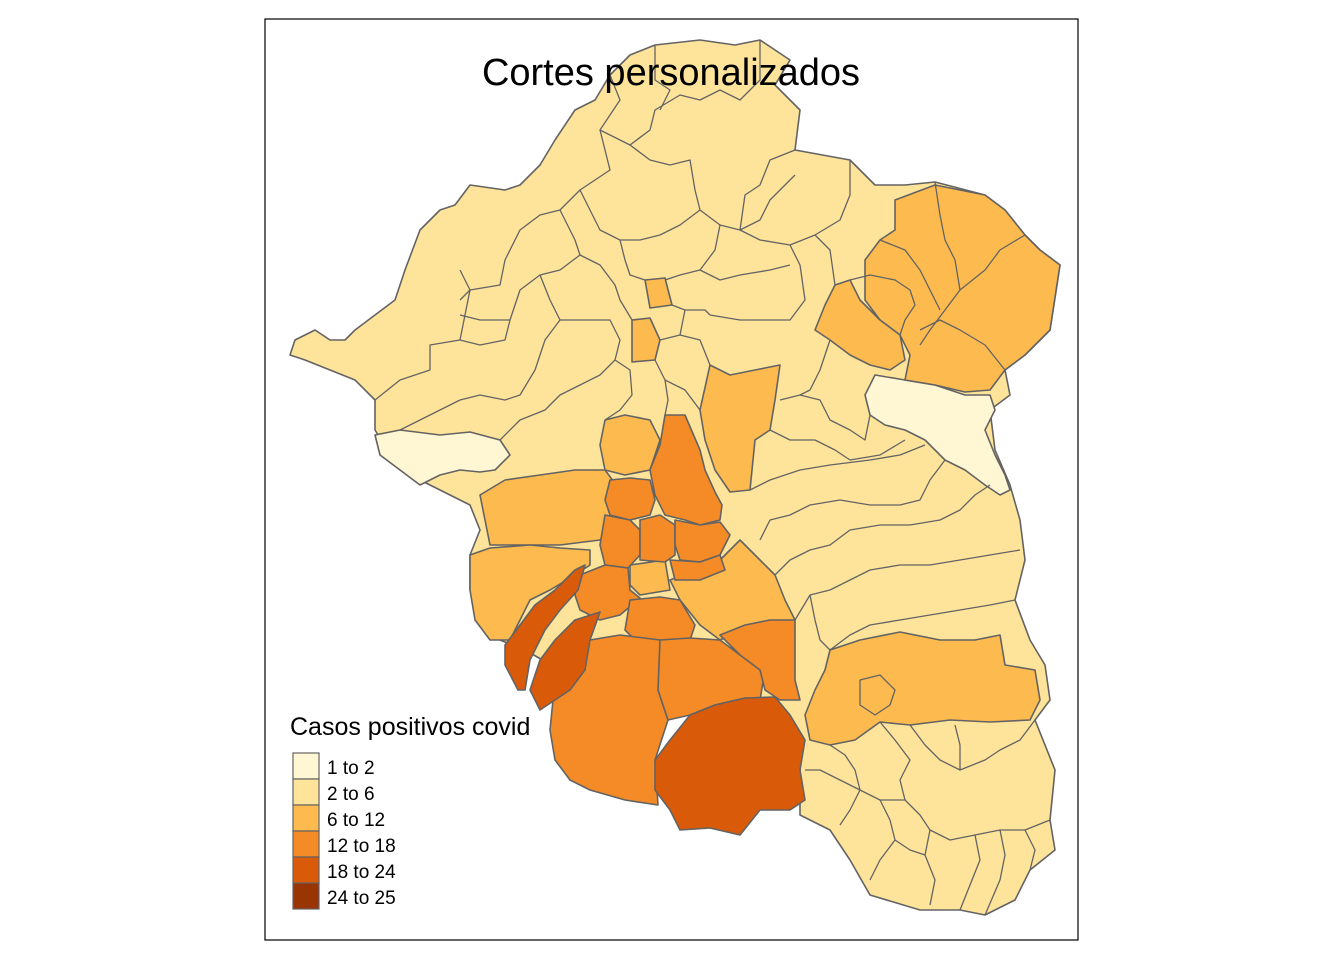  Describe the element at coordinates (361, 872) in the screenshot. I see `legend-label-18-24: 18 to 24` at that location.